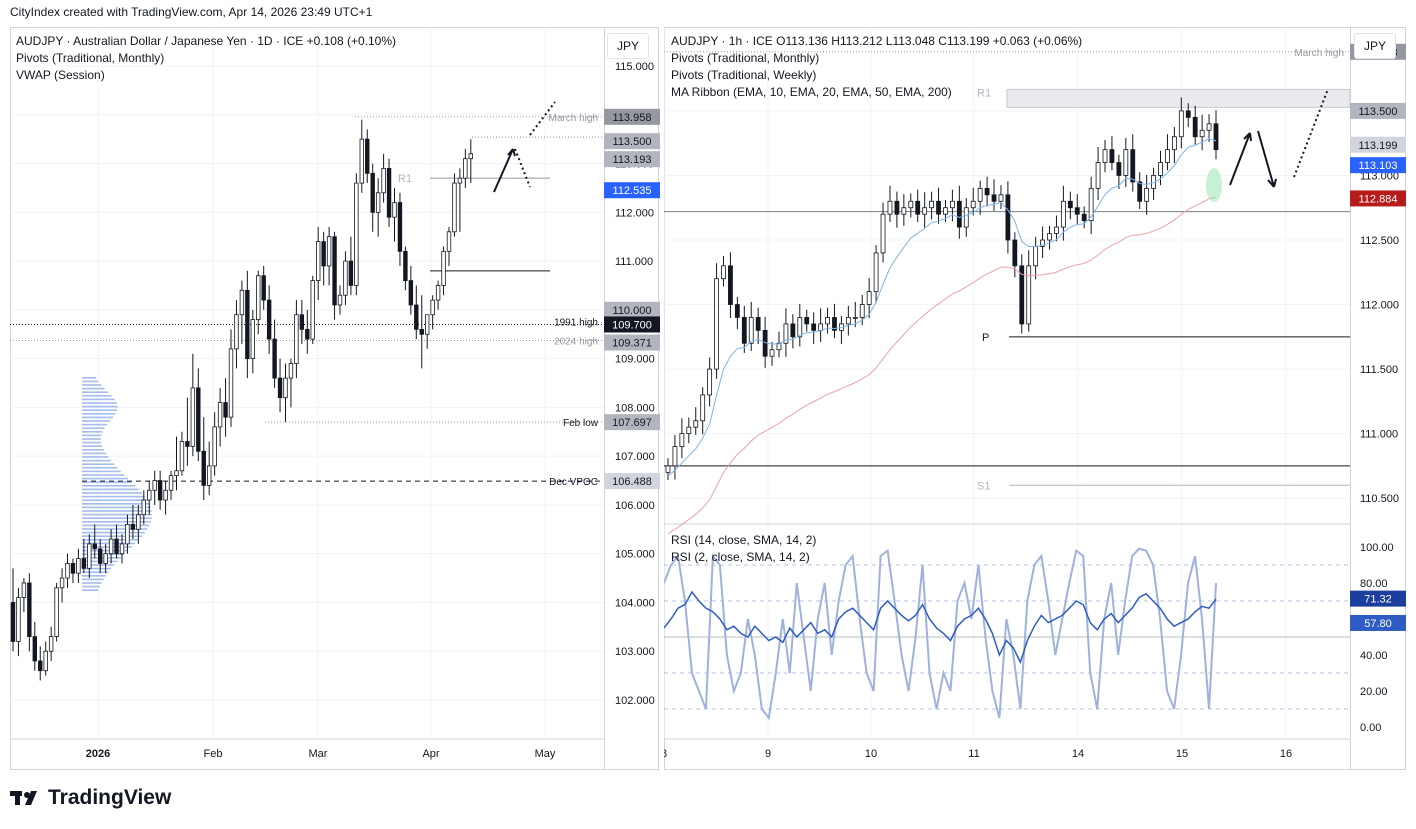 The width and height of the screenshot is (1416, 829). Describe the element at coordinates (665, 754) in the screenshot. I see `right-x-tick: 8` at that location.